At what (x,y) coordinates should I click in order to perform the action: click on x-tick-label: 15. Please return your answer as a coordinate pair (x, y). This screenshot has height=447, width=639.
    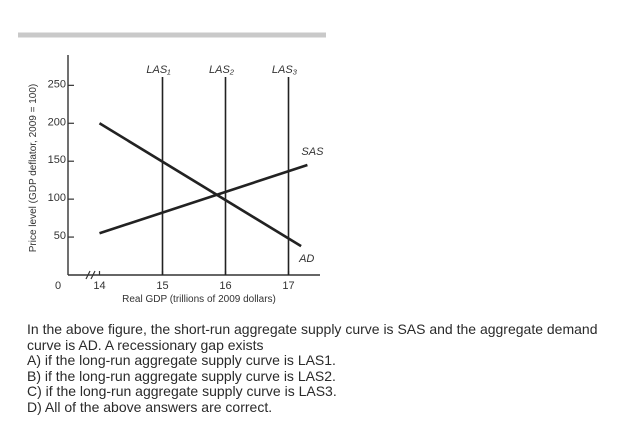
    Looking at the image, I should click on (162, 286).